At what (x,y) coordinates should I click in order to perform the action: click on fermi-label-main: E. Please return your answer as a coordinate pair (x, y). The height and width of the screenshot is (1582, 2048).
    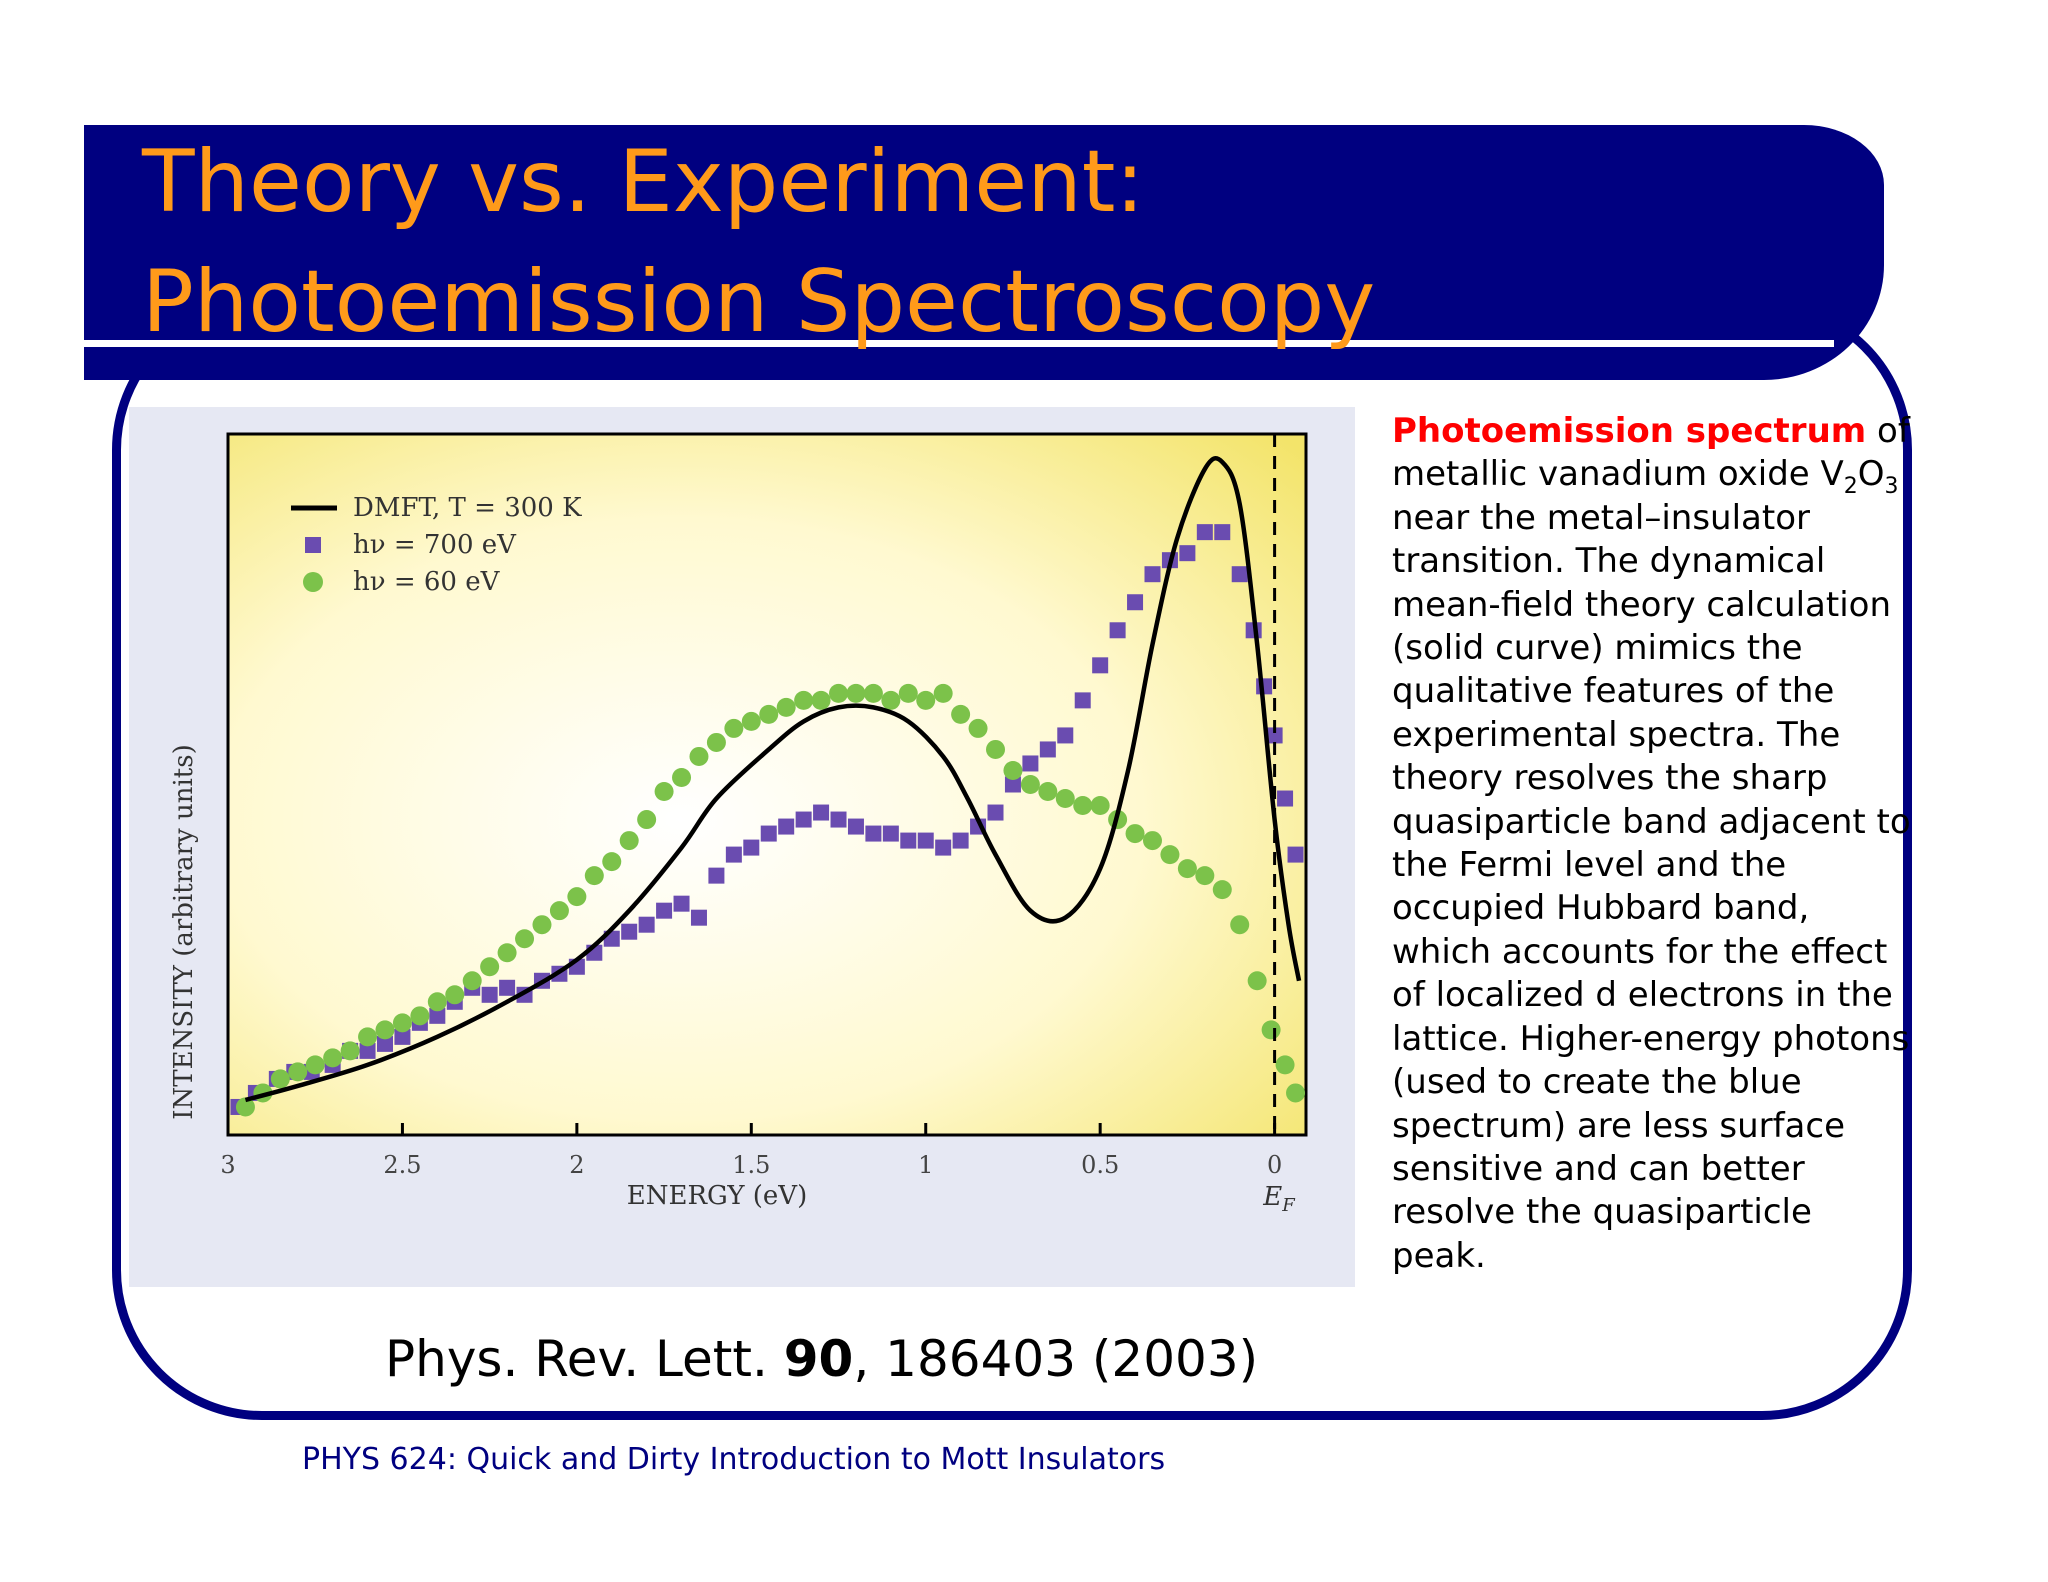
    Looking at the image, I should click on (1272, 1197).